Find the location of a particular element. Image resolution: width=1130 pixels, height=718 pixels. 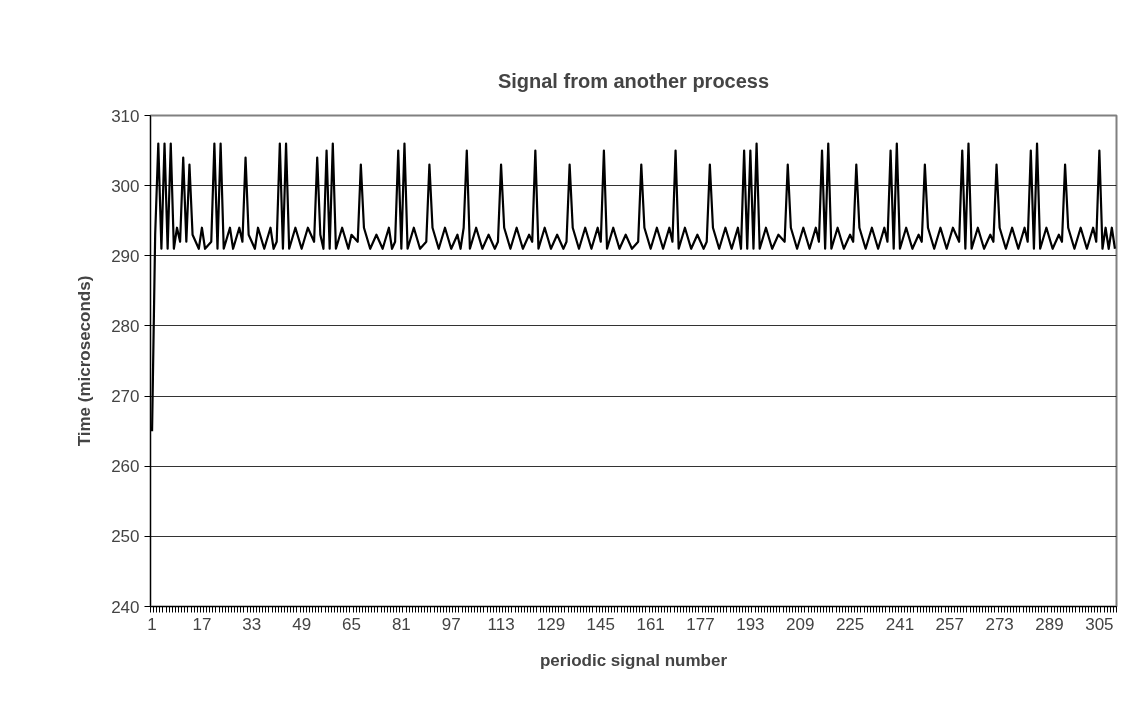

x-tick-label: 225 is located at coordinates (850, 624).